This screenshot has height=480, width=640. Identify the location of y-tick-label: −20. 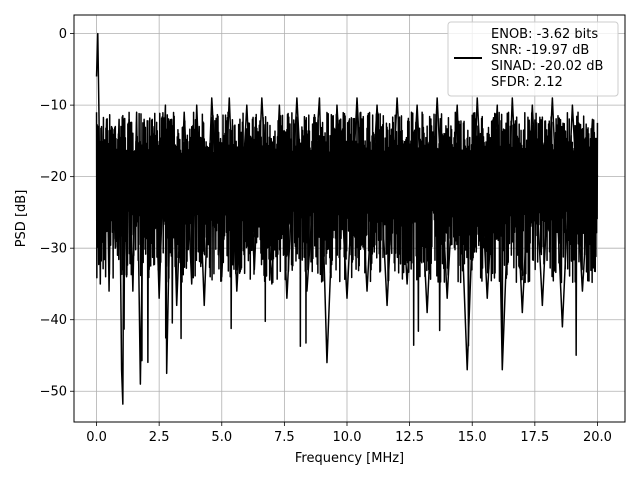
(53, 177).